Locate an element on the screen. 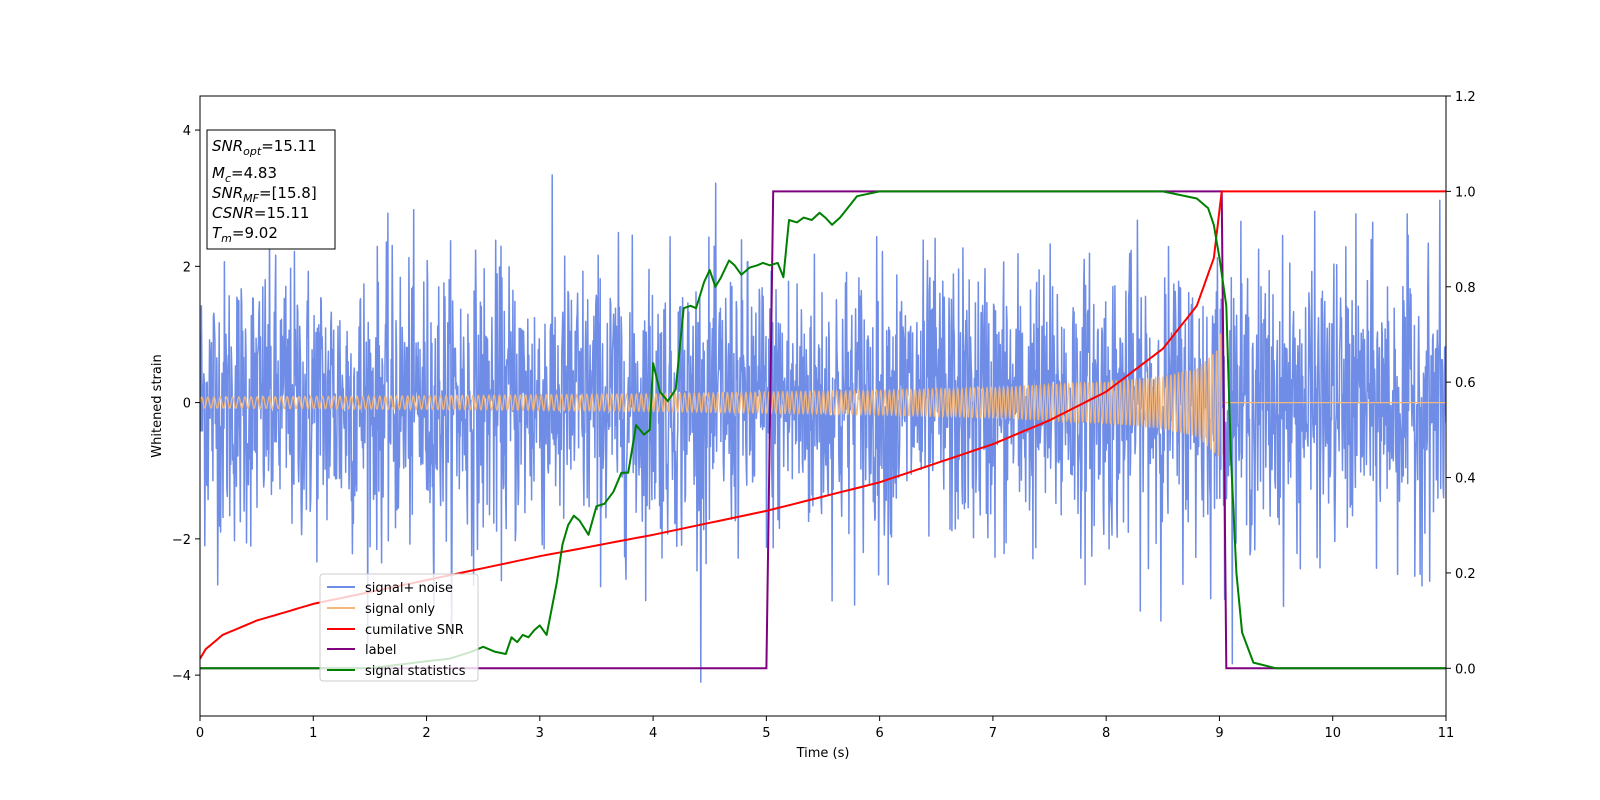 Image resolution: width=1600 pixels, height=800 pixels. y-left-tick-label: 2 is located at coordinates (187, 267).